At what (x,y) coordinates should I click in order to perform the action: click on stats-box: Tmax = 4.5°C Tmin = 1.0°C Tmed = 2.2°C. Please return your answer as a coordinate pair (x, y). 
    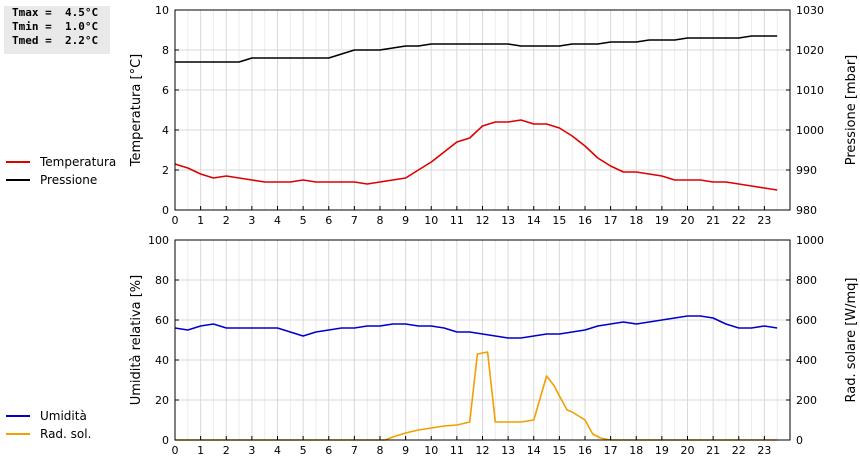
    Looking at the image, I should click on (57, 30).